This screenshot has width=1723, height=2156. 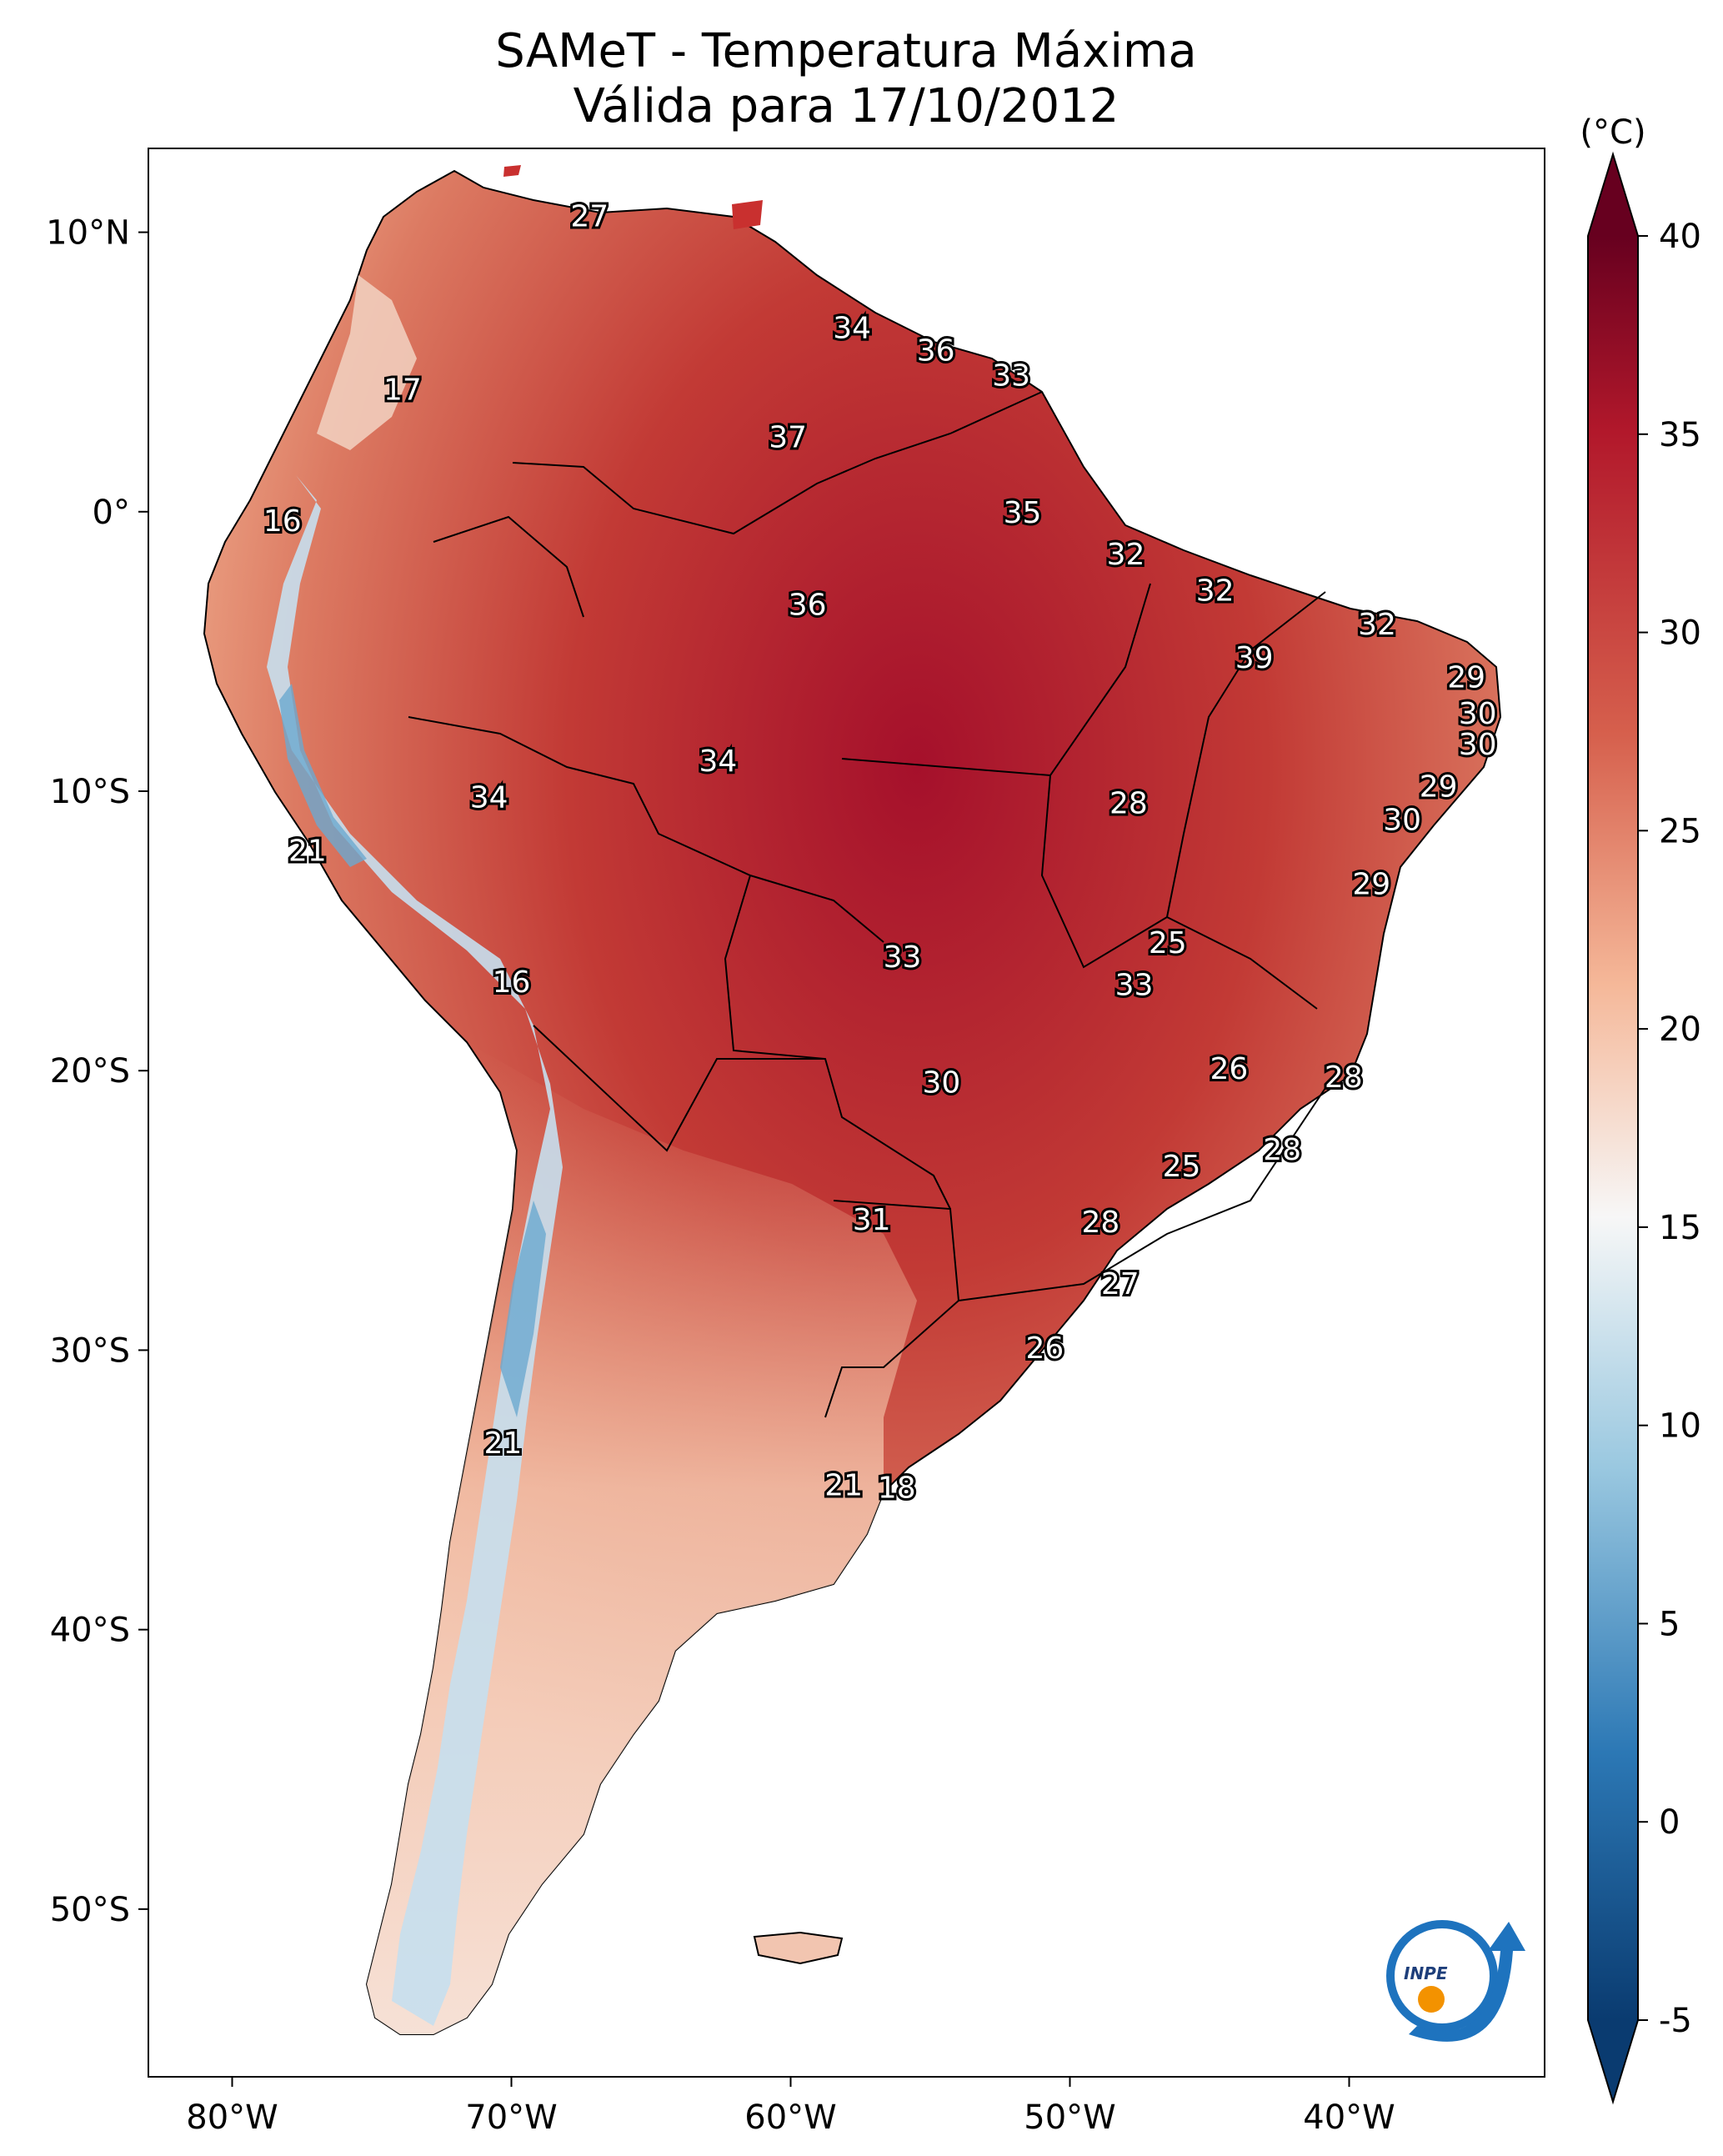 I want to click on lat-tick-label: 50°S, so click(x=90, y=1910).